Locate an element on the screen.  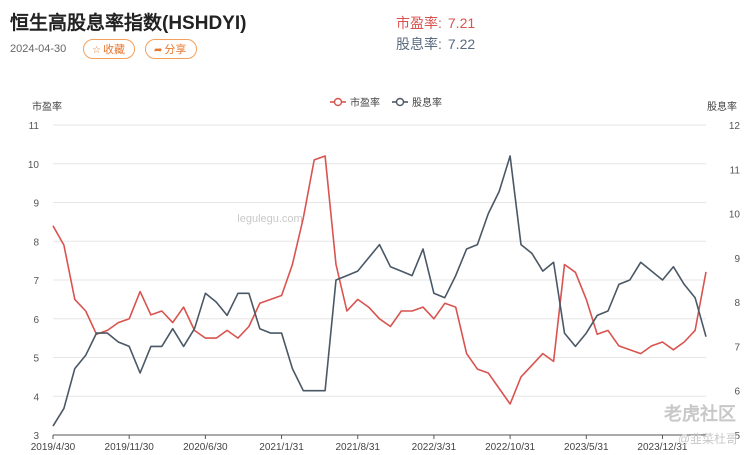
right-tick-label: 9 is located at coordinates (737, 259).